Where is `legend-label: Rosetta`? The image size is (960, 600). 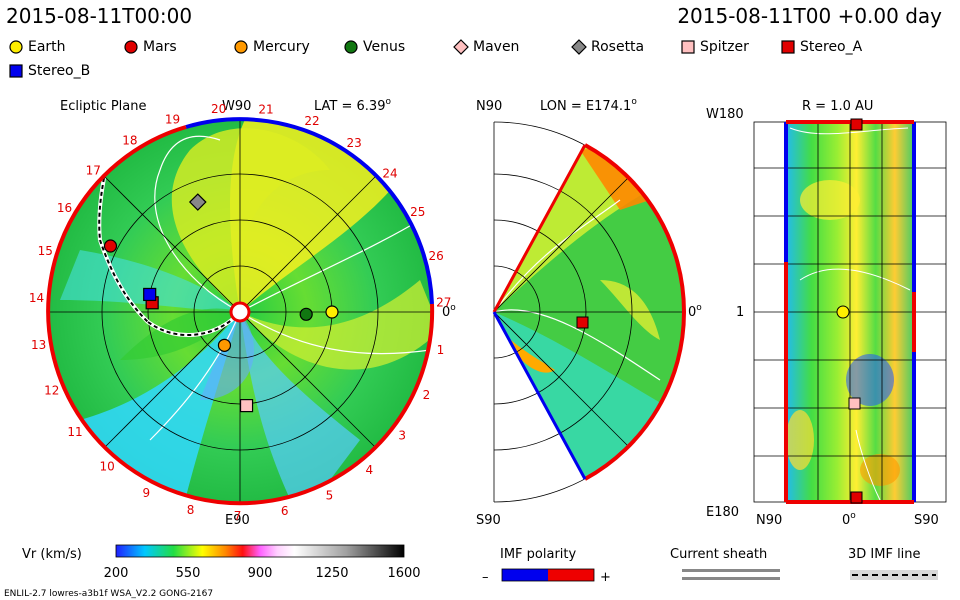
legend-label: Rosetta is located at coordinates (618, 47).